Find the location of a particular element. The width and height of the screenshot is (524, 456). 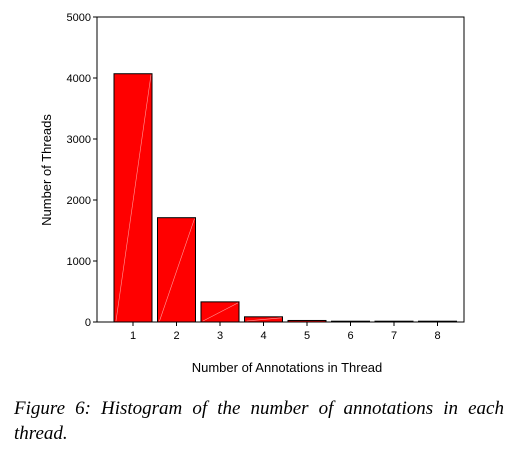

x-tick-label: 1 is located at coordinates (133, 336).